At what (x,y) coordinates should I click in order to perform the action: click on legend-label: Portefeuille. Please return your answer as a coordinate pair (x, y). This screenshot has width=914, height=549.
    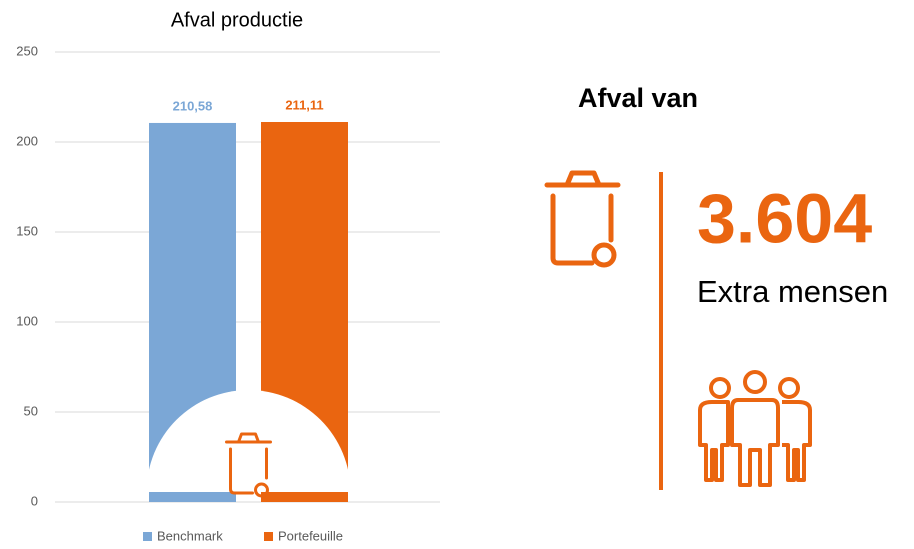
    Looking at the image, I should click on (310, 535).